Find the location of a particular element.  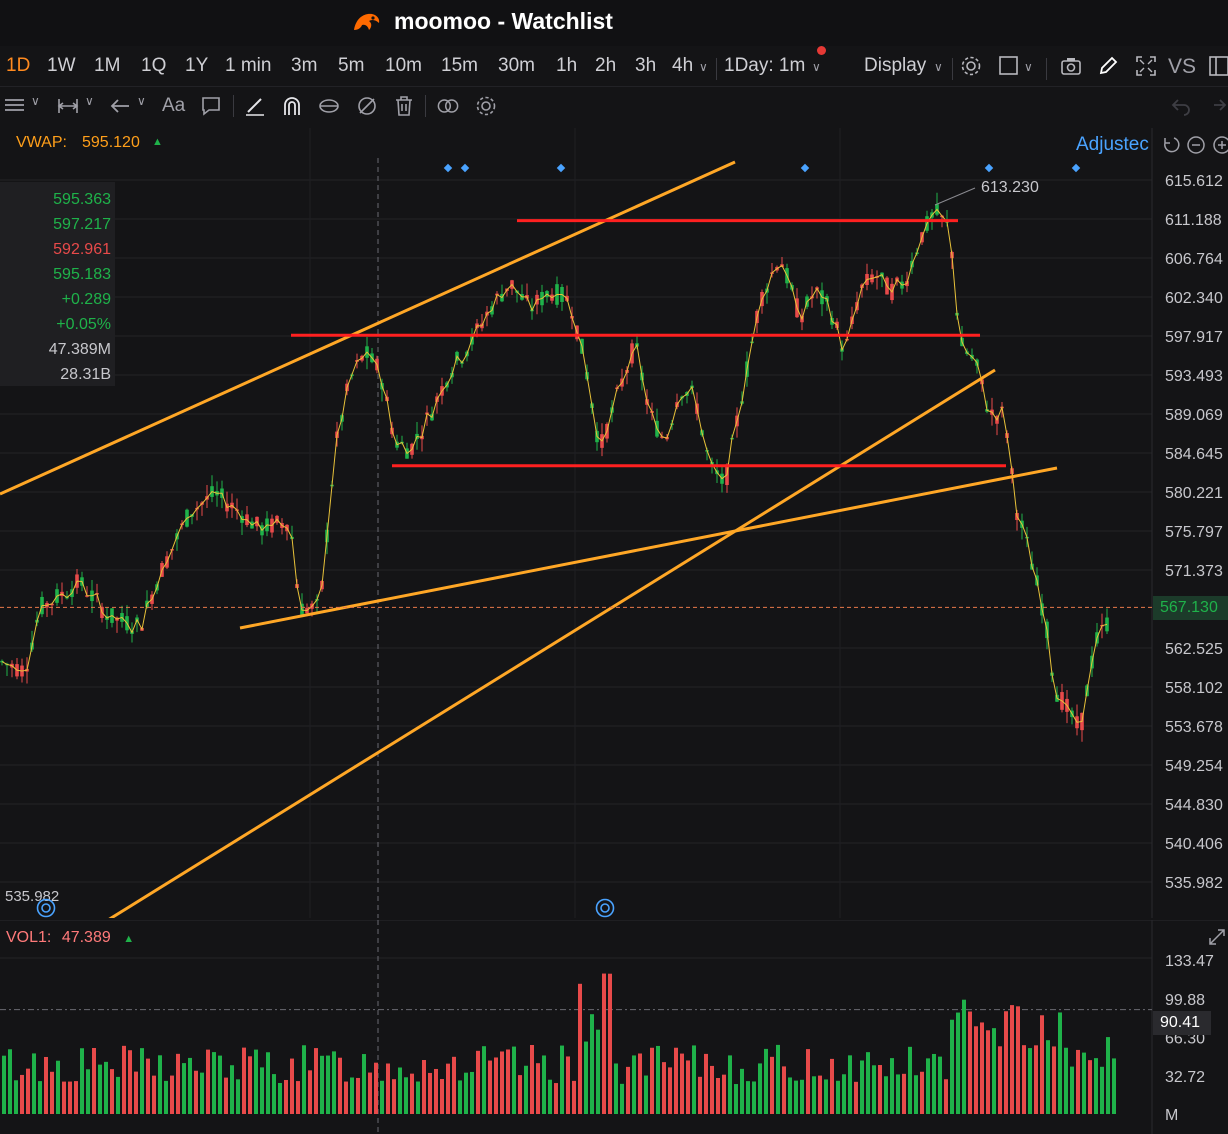

price-tick-label: 584.645 is located at coordinates (1194, 454).